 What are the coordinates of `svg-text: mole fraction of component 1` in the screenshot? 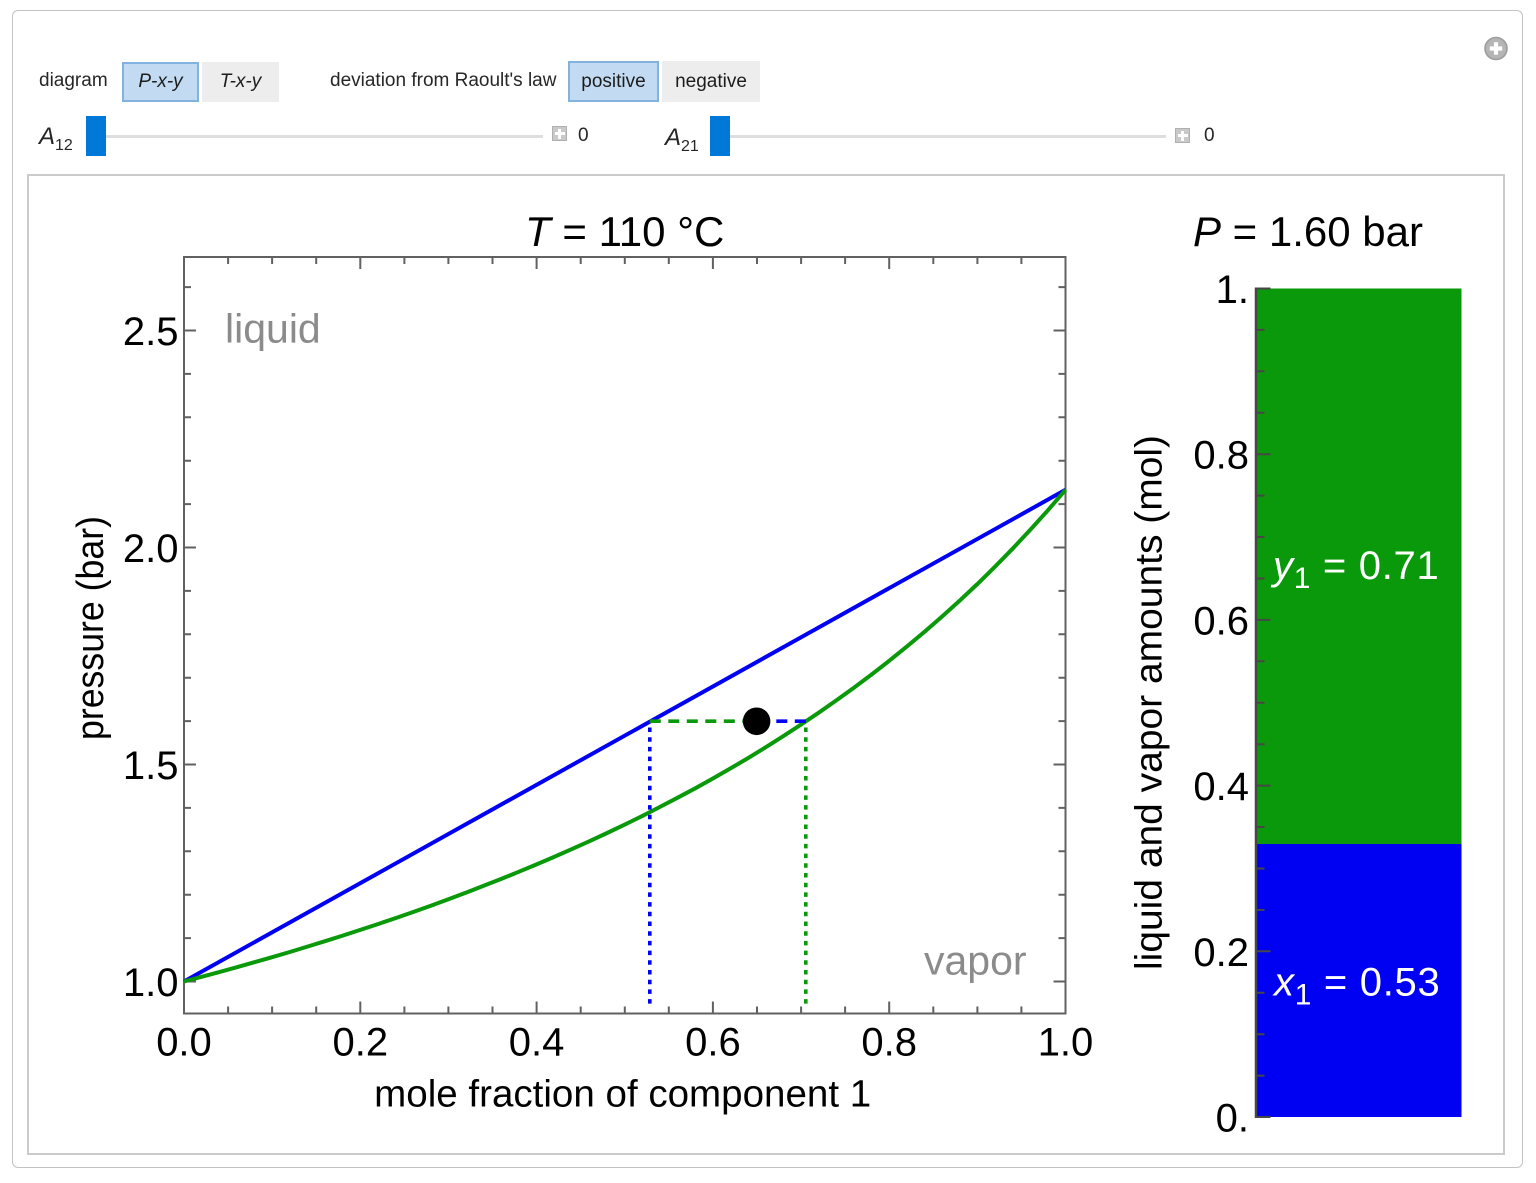 It's located at (622, 1095).